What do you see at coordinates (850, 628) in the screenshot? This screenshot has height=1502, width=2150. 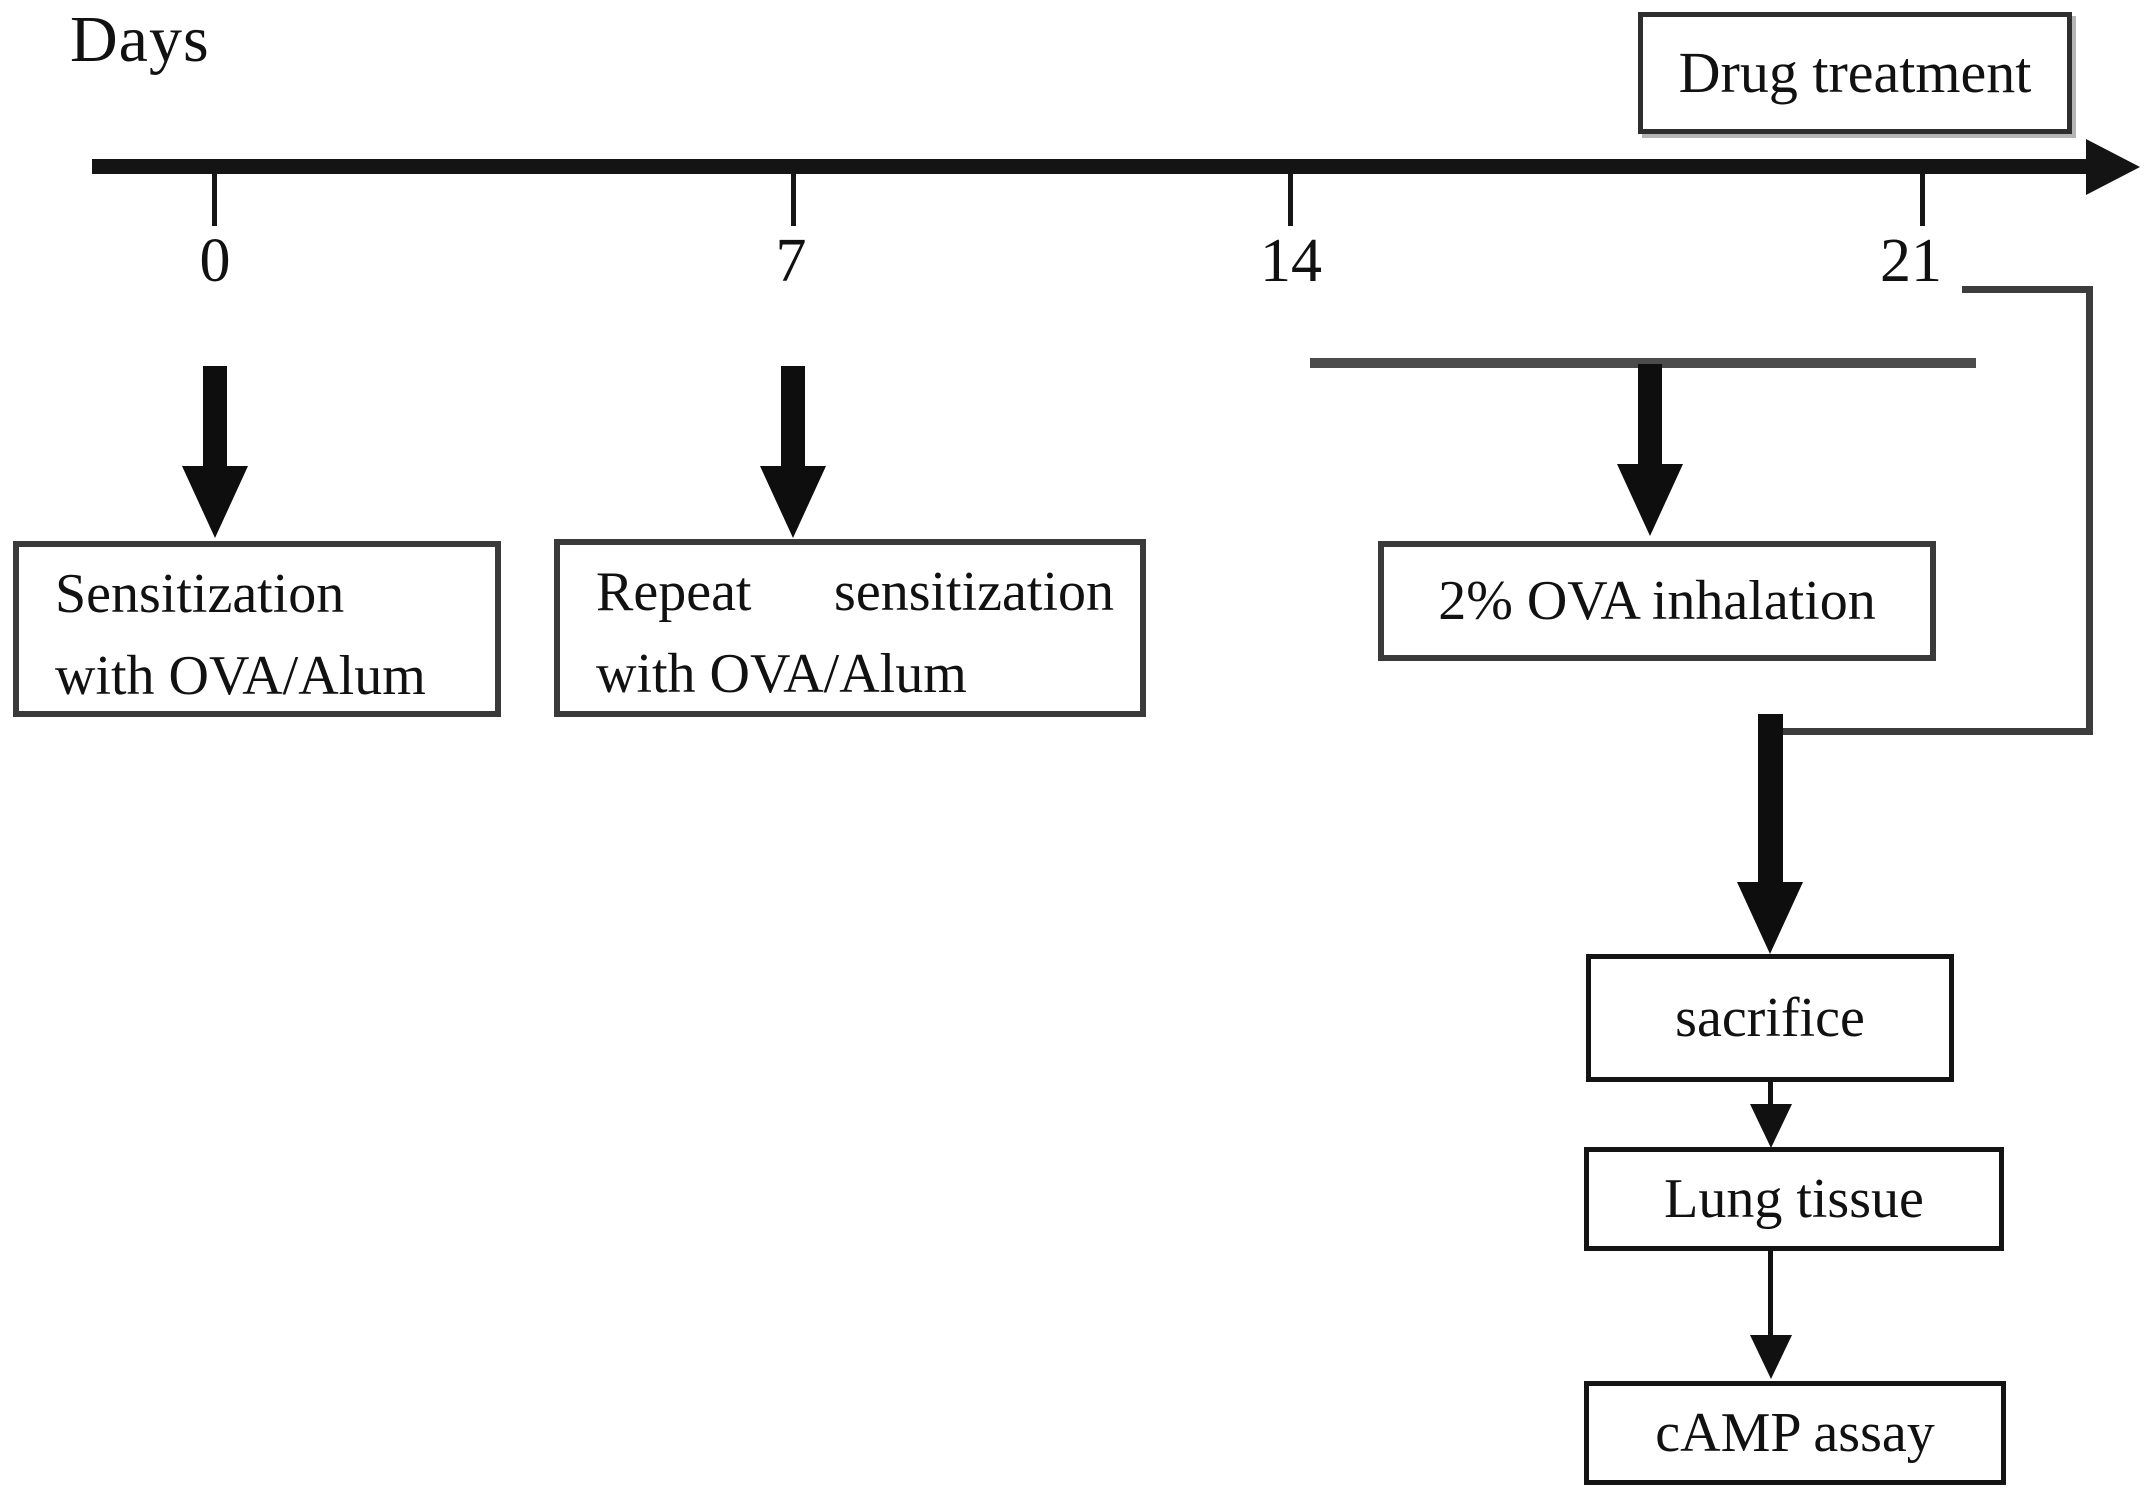 I see `repeat-sensitization-box: Repeat sensitization with OVA/Alum` at bounding box center [850, 628].